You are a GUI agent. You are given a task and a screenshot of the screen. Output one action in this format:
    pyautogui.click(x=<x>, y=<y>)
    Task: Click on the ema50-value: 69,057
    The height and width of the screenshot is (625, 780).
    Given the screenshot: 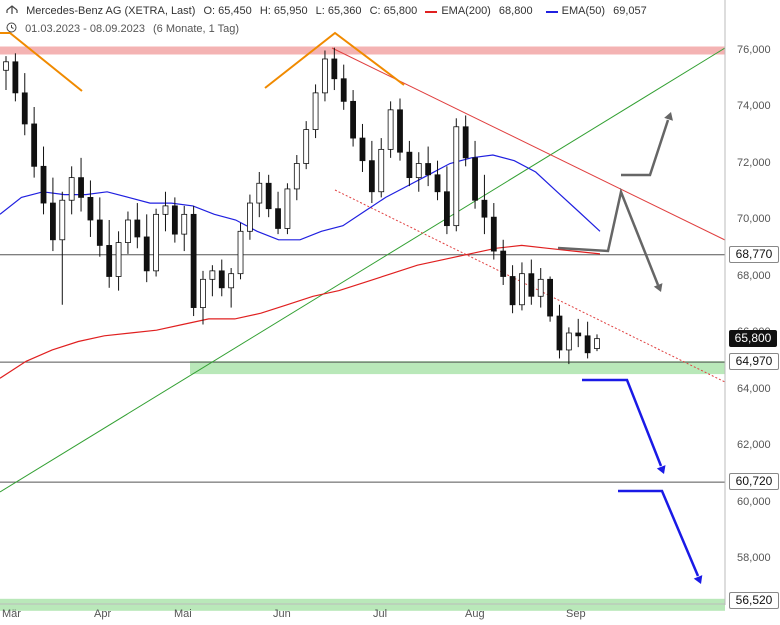 What is the action you would take?
    pyautogui.click(x=630, y=11)
    